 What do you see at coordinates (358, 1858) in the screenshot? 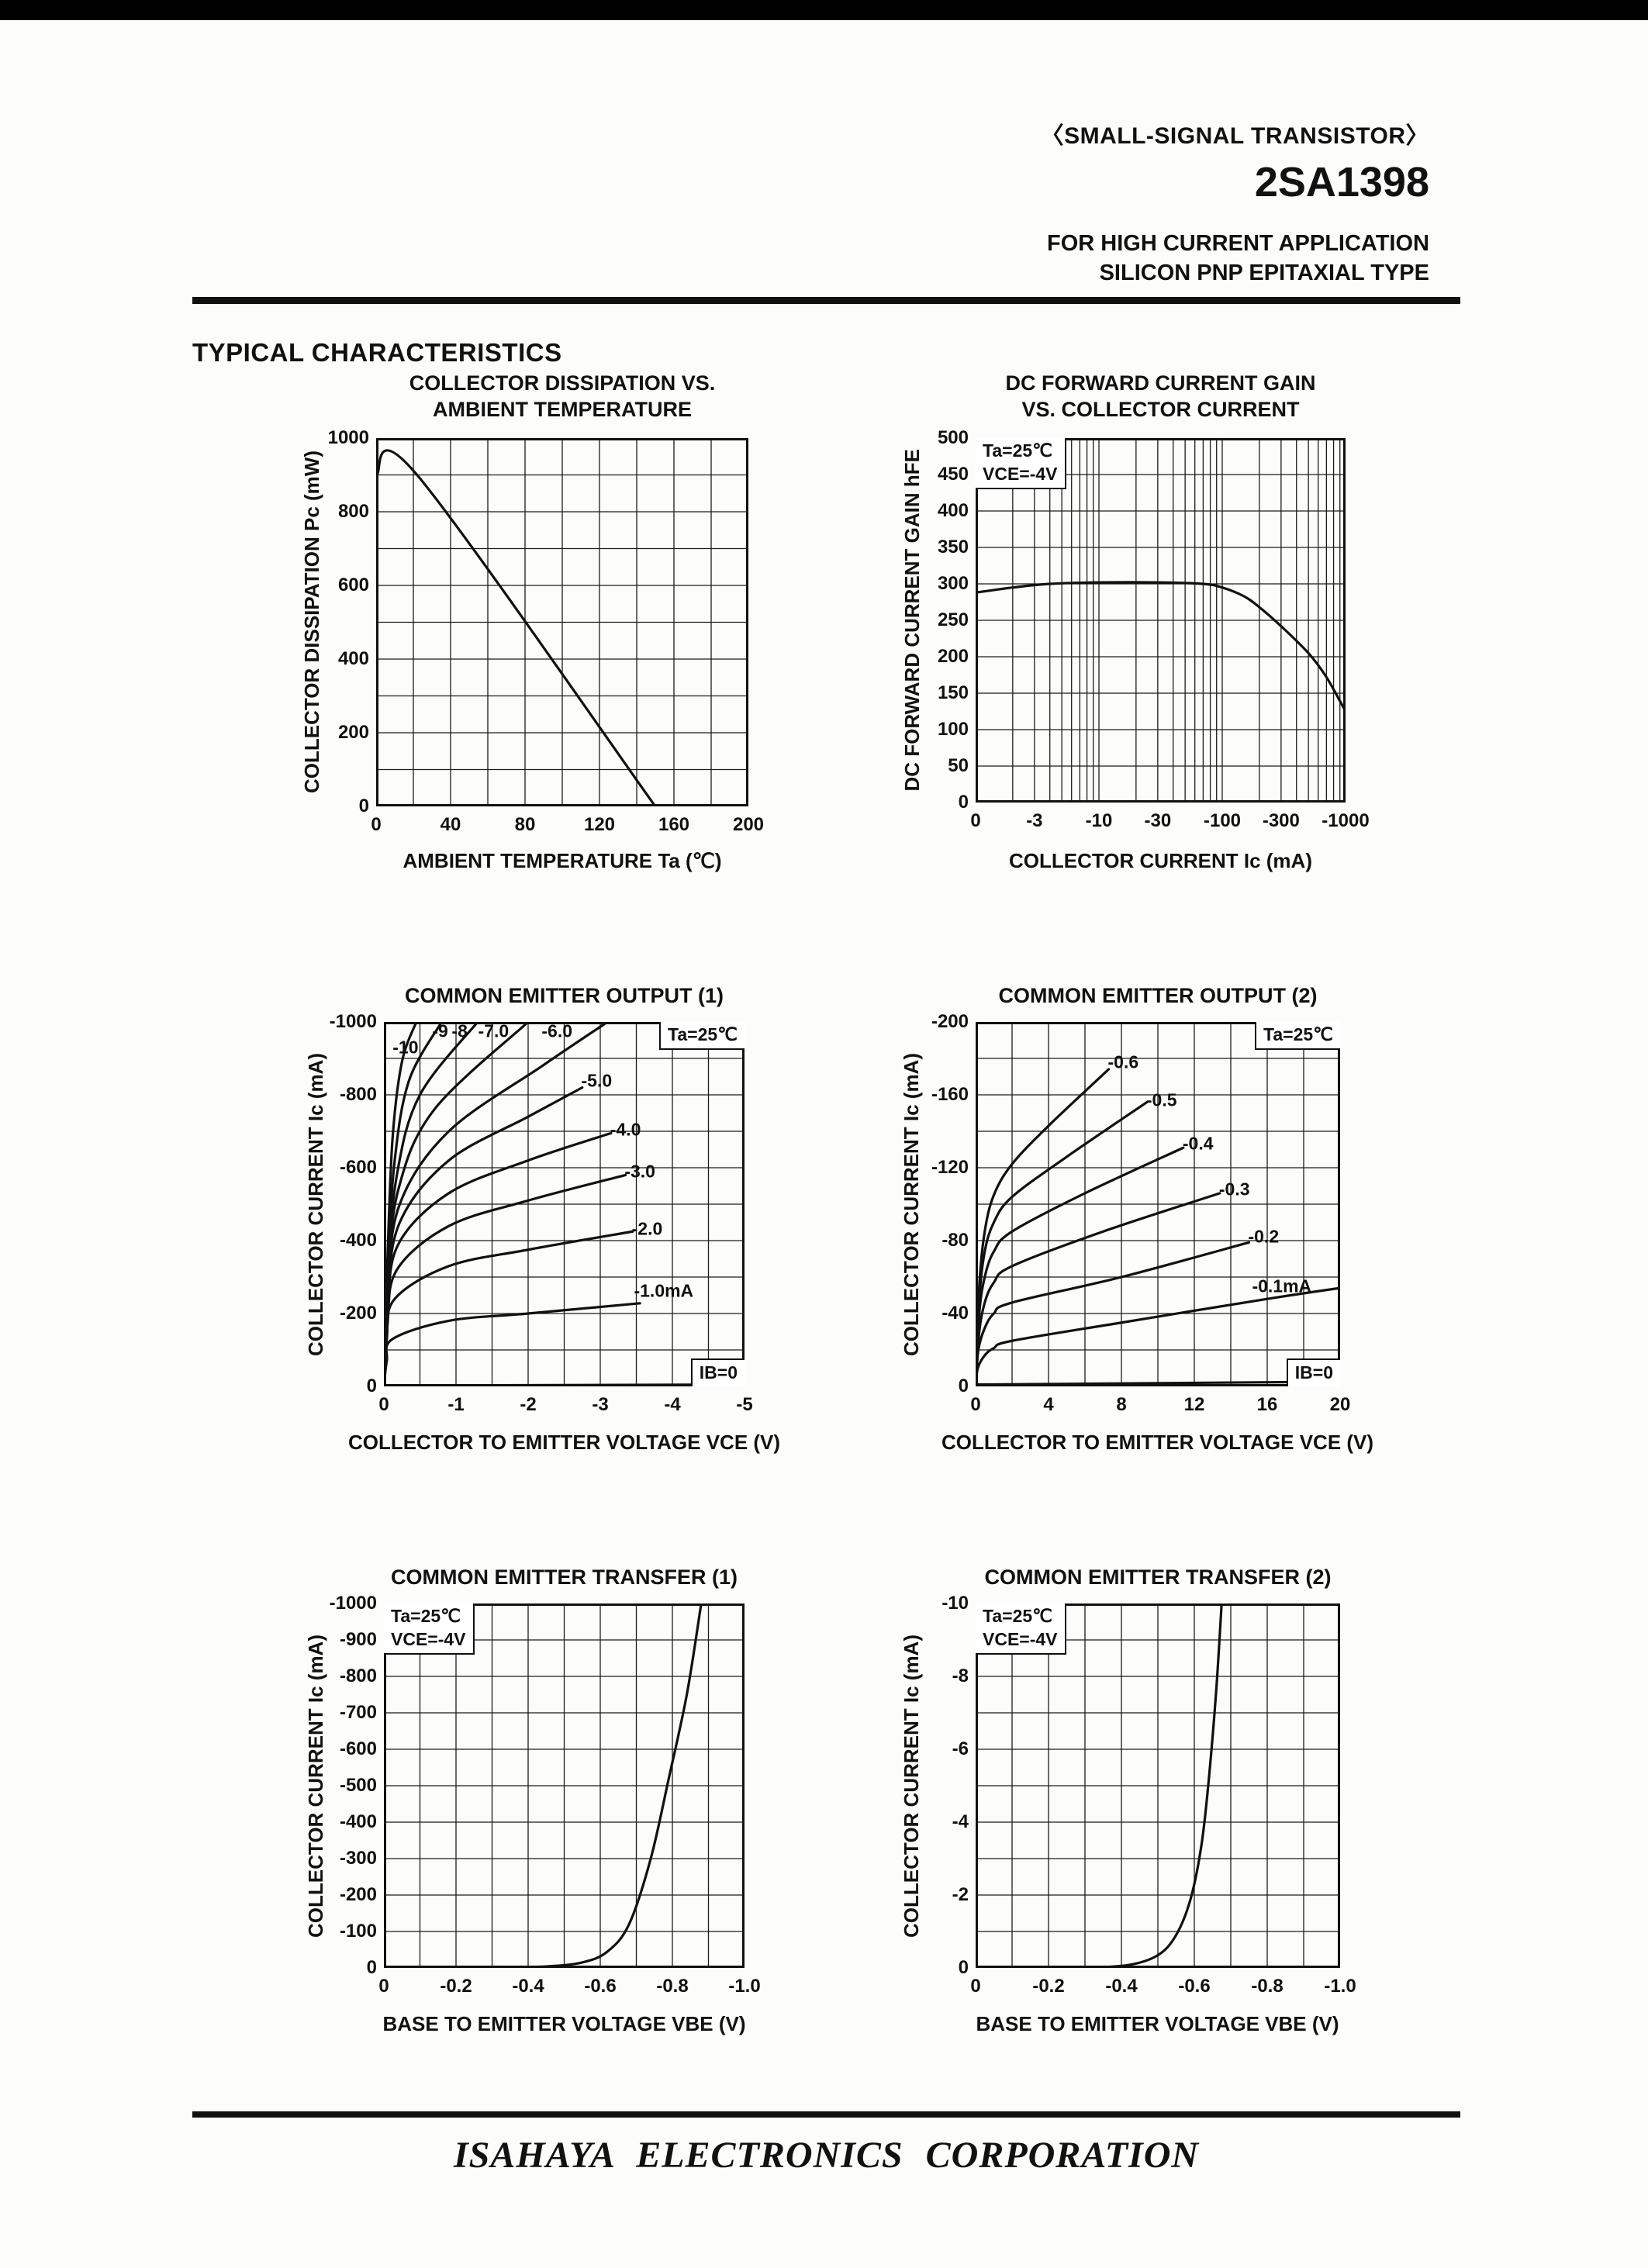
I see `y-tick-label: -300` at bounding box center [358, 1858].